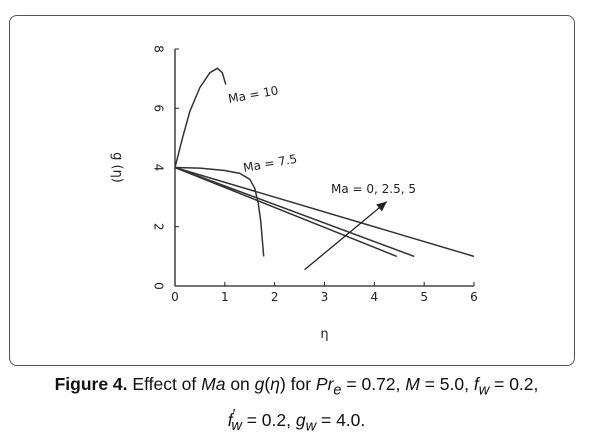 The width and height of the screenshot is (593, 438). Describe the element at coordinates (225, 297) in the screenshot. I see `x-tick-label: 1` at that location.